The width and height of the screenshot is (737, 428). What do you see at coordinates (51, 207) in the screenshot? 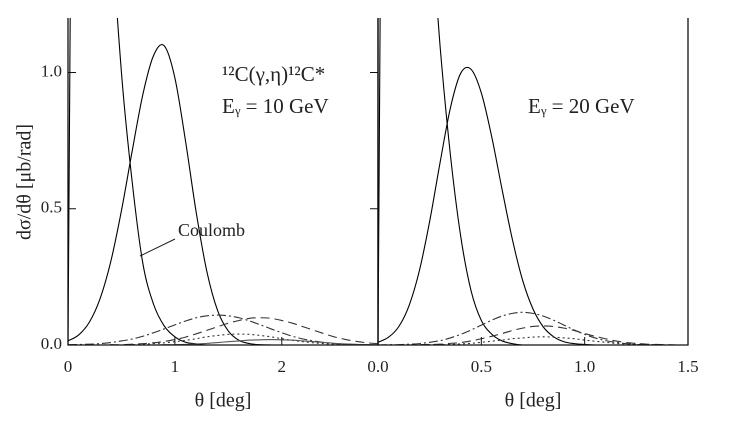
I see `y-tick-label: 0.5` at bounding box center [51, 207].